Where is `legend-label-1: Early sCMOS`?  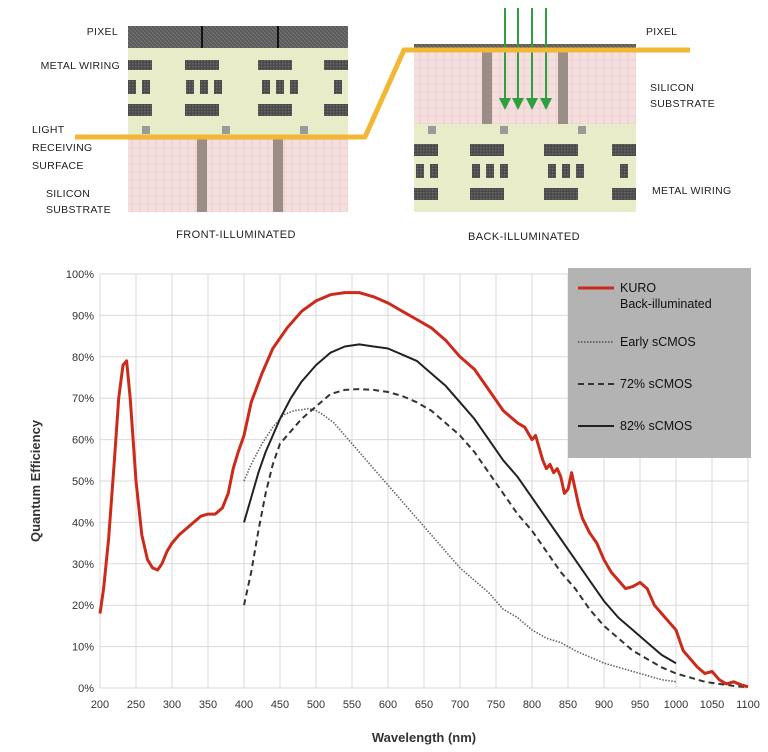
legend-label-1: Early sCMOS is located at coordinates (658, 342).